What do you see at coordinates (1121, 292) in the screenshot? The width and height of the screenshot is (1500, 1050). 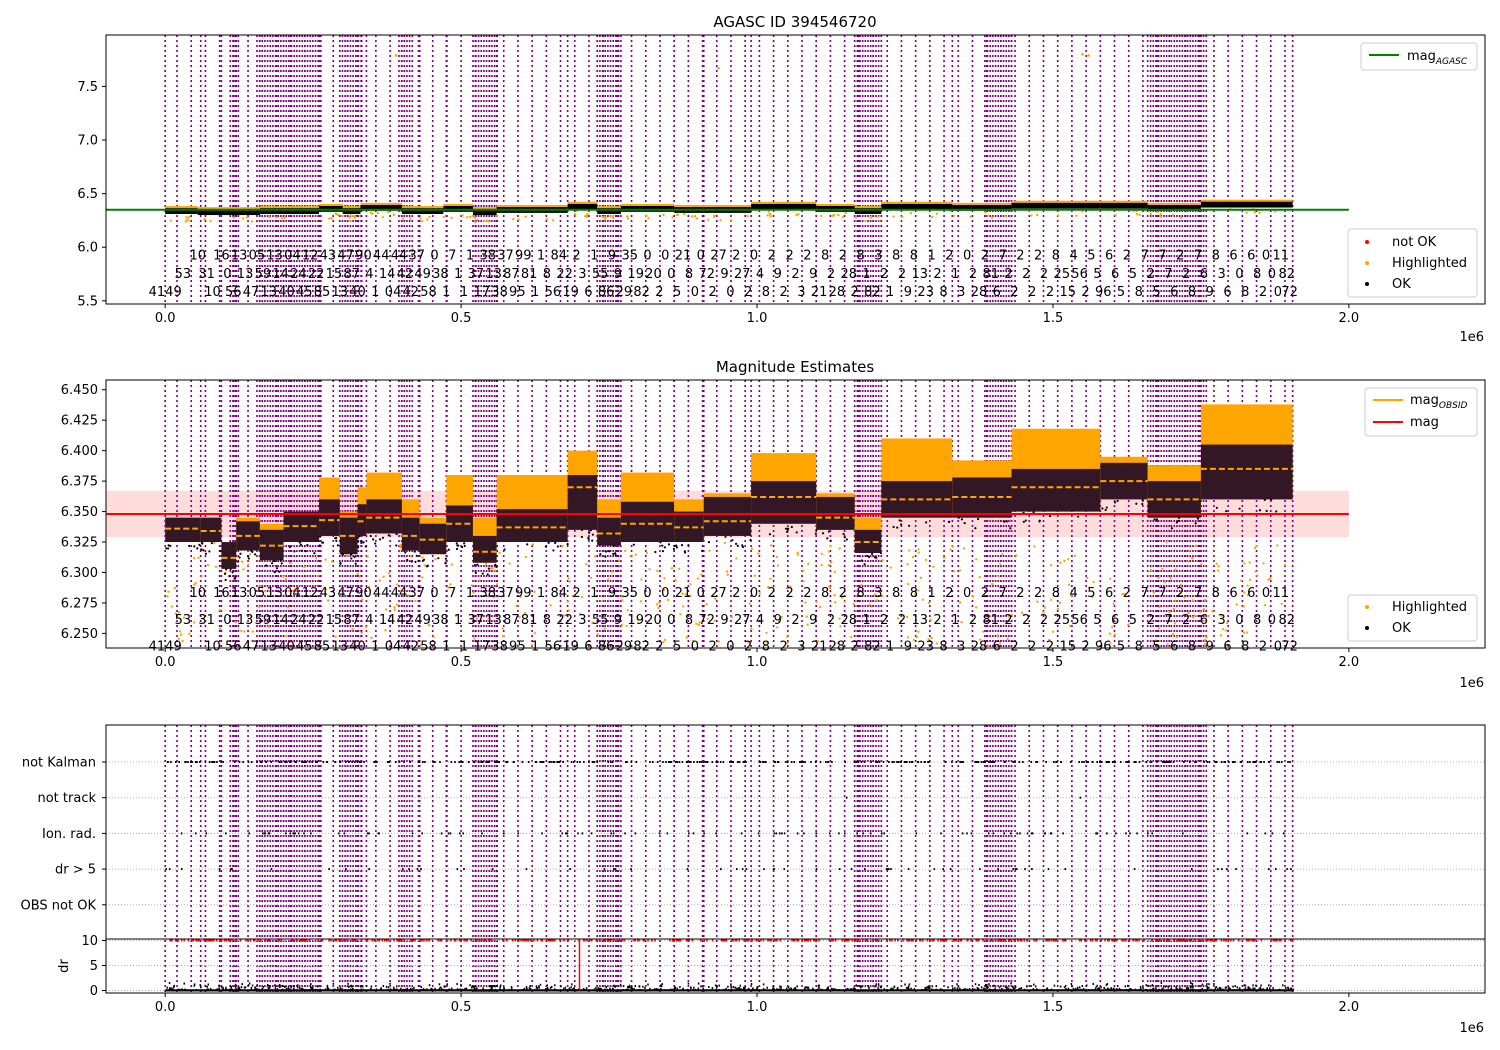 I see `p1-obsid-label: 5` at bounding box center [1121, 292].